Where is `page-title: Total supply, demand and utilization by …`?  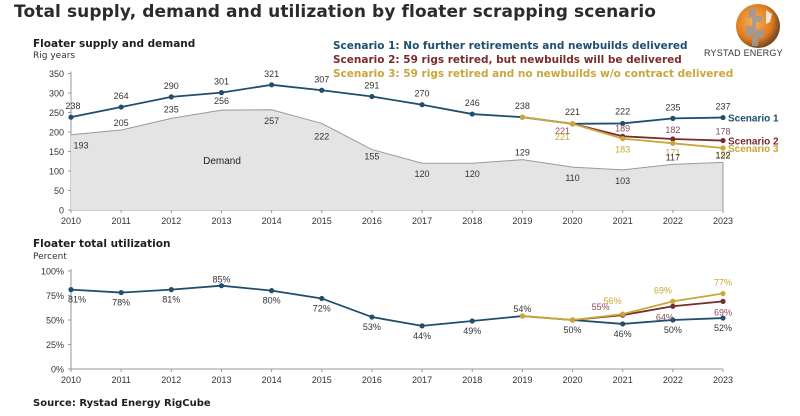 page-title: Total supply, demand and utilization by … is located at coordinates (335, 12).